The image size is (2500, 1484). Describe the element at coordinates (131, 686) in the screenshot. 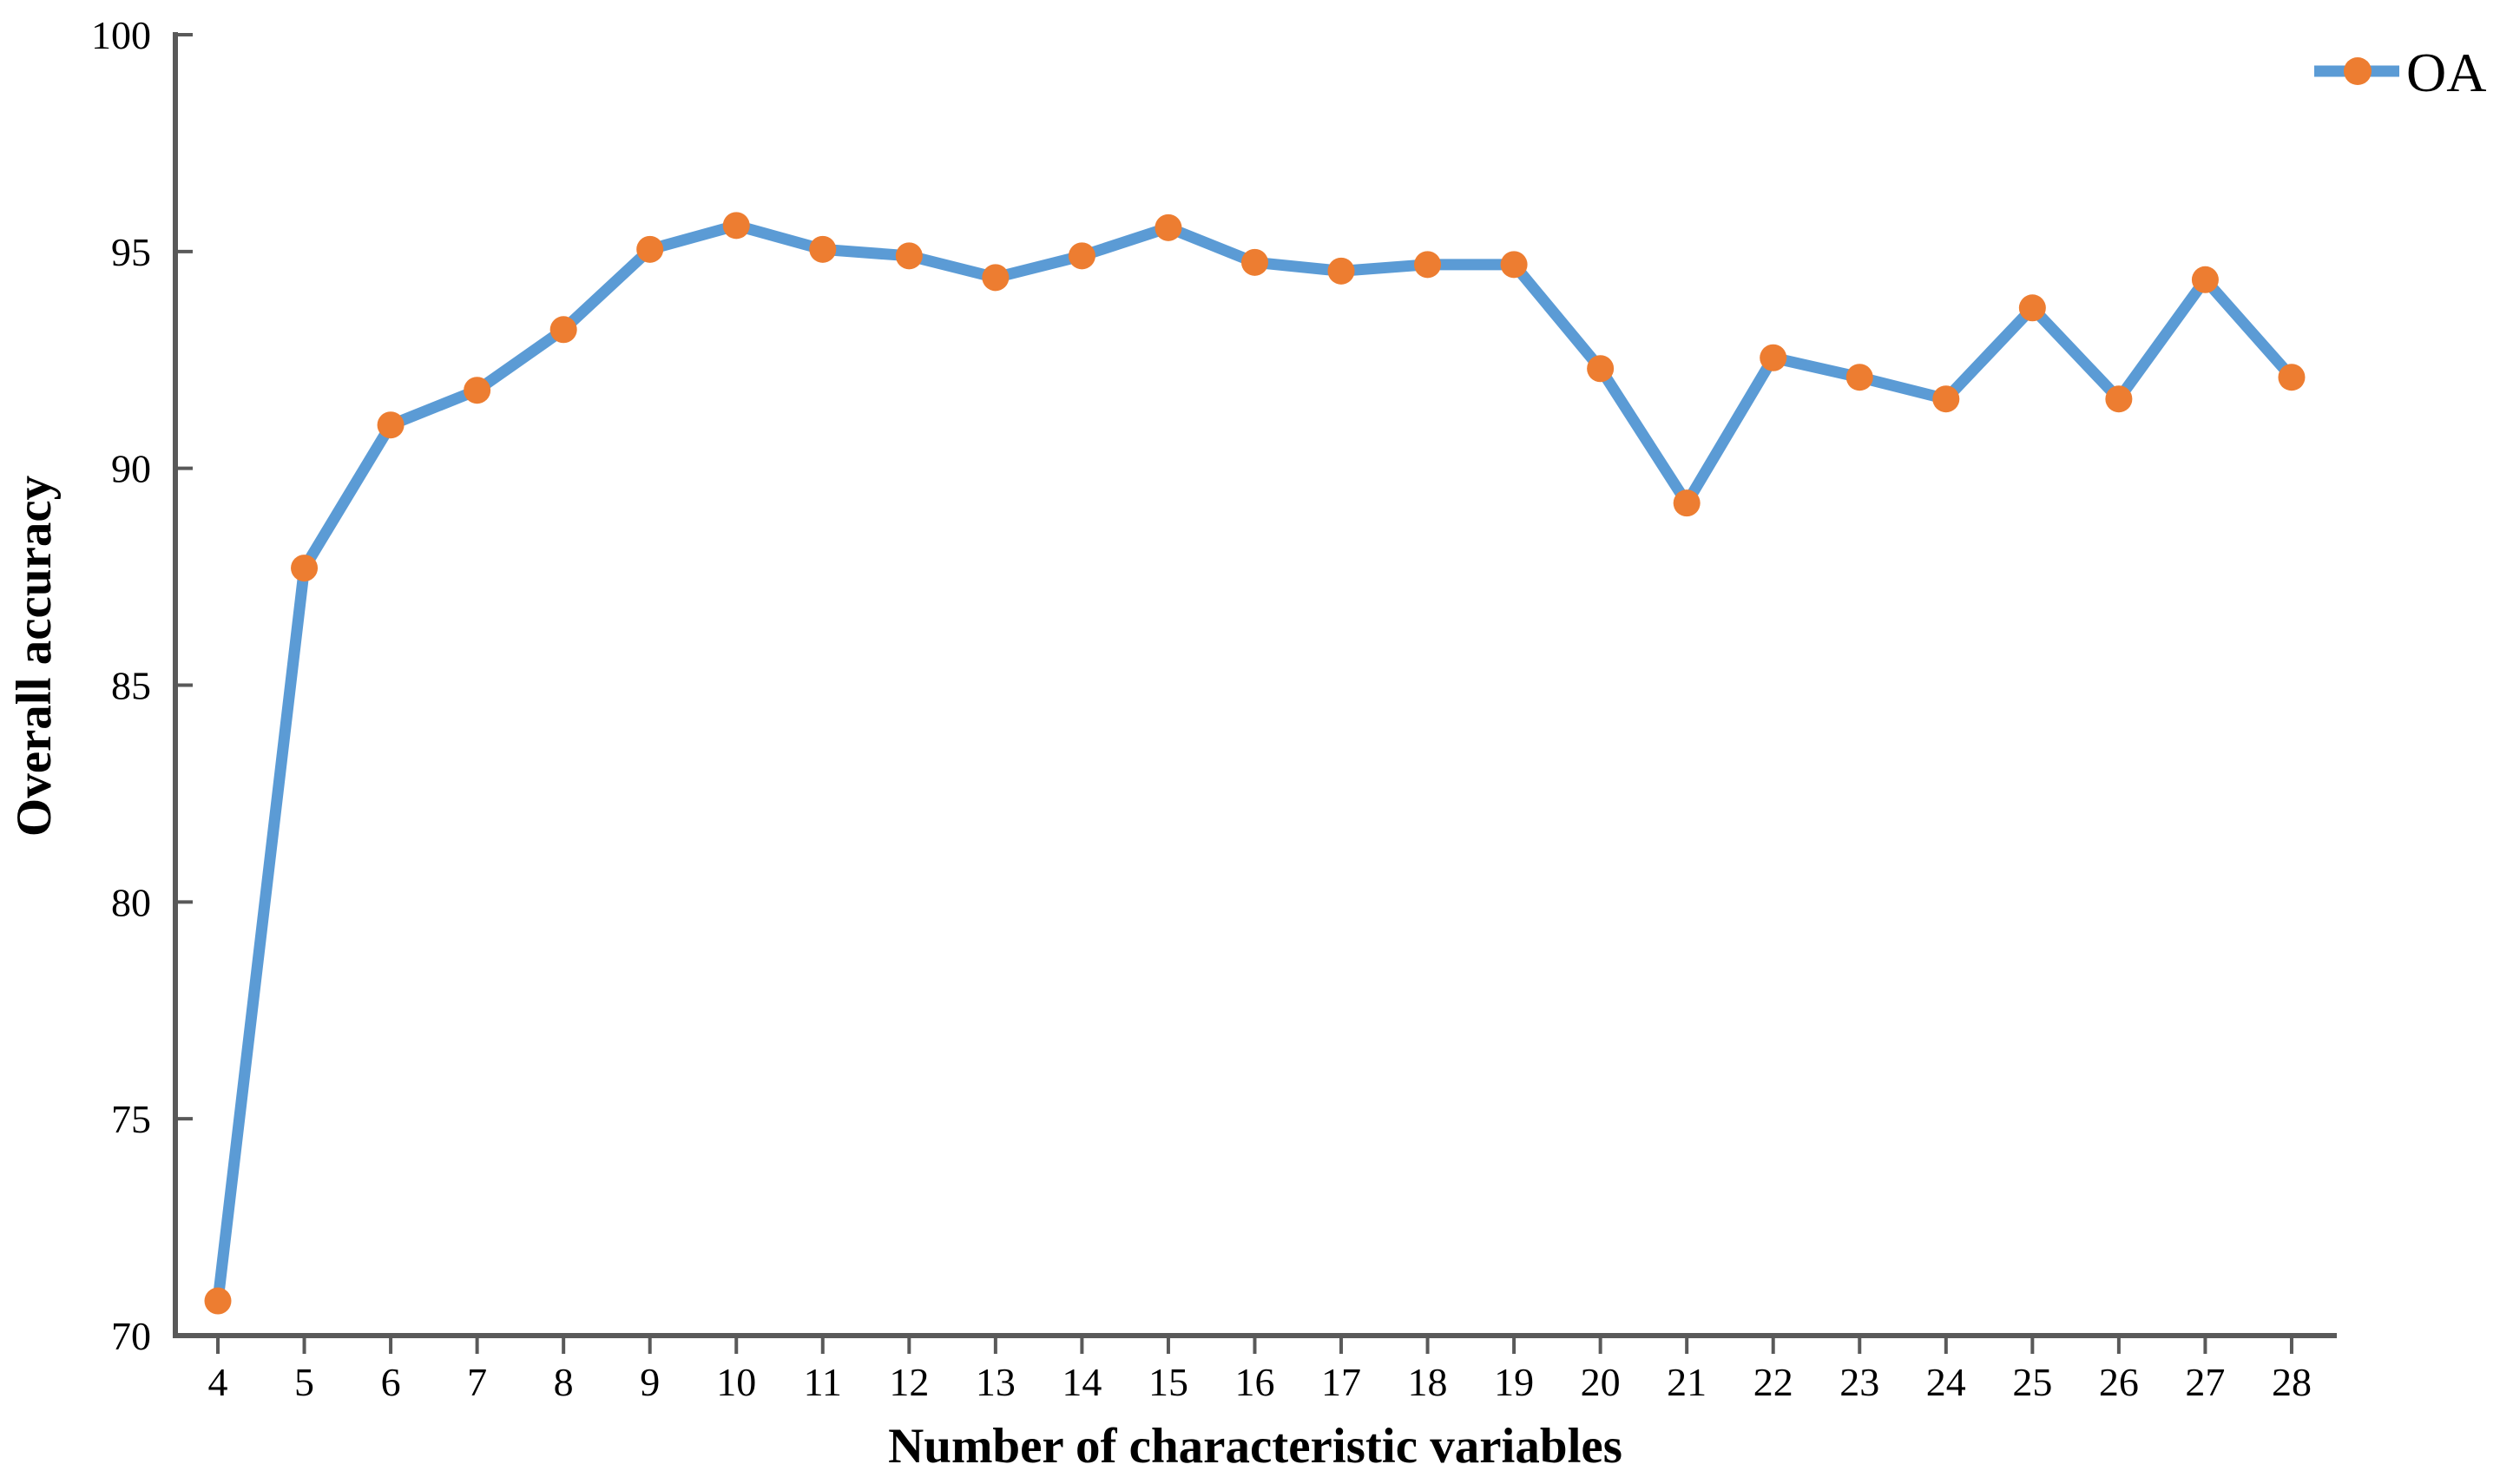

I see `y-tick-label: 85` at that location.